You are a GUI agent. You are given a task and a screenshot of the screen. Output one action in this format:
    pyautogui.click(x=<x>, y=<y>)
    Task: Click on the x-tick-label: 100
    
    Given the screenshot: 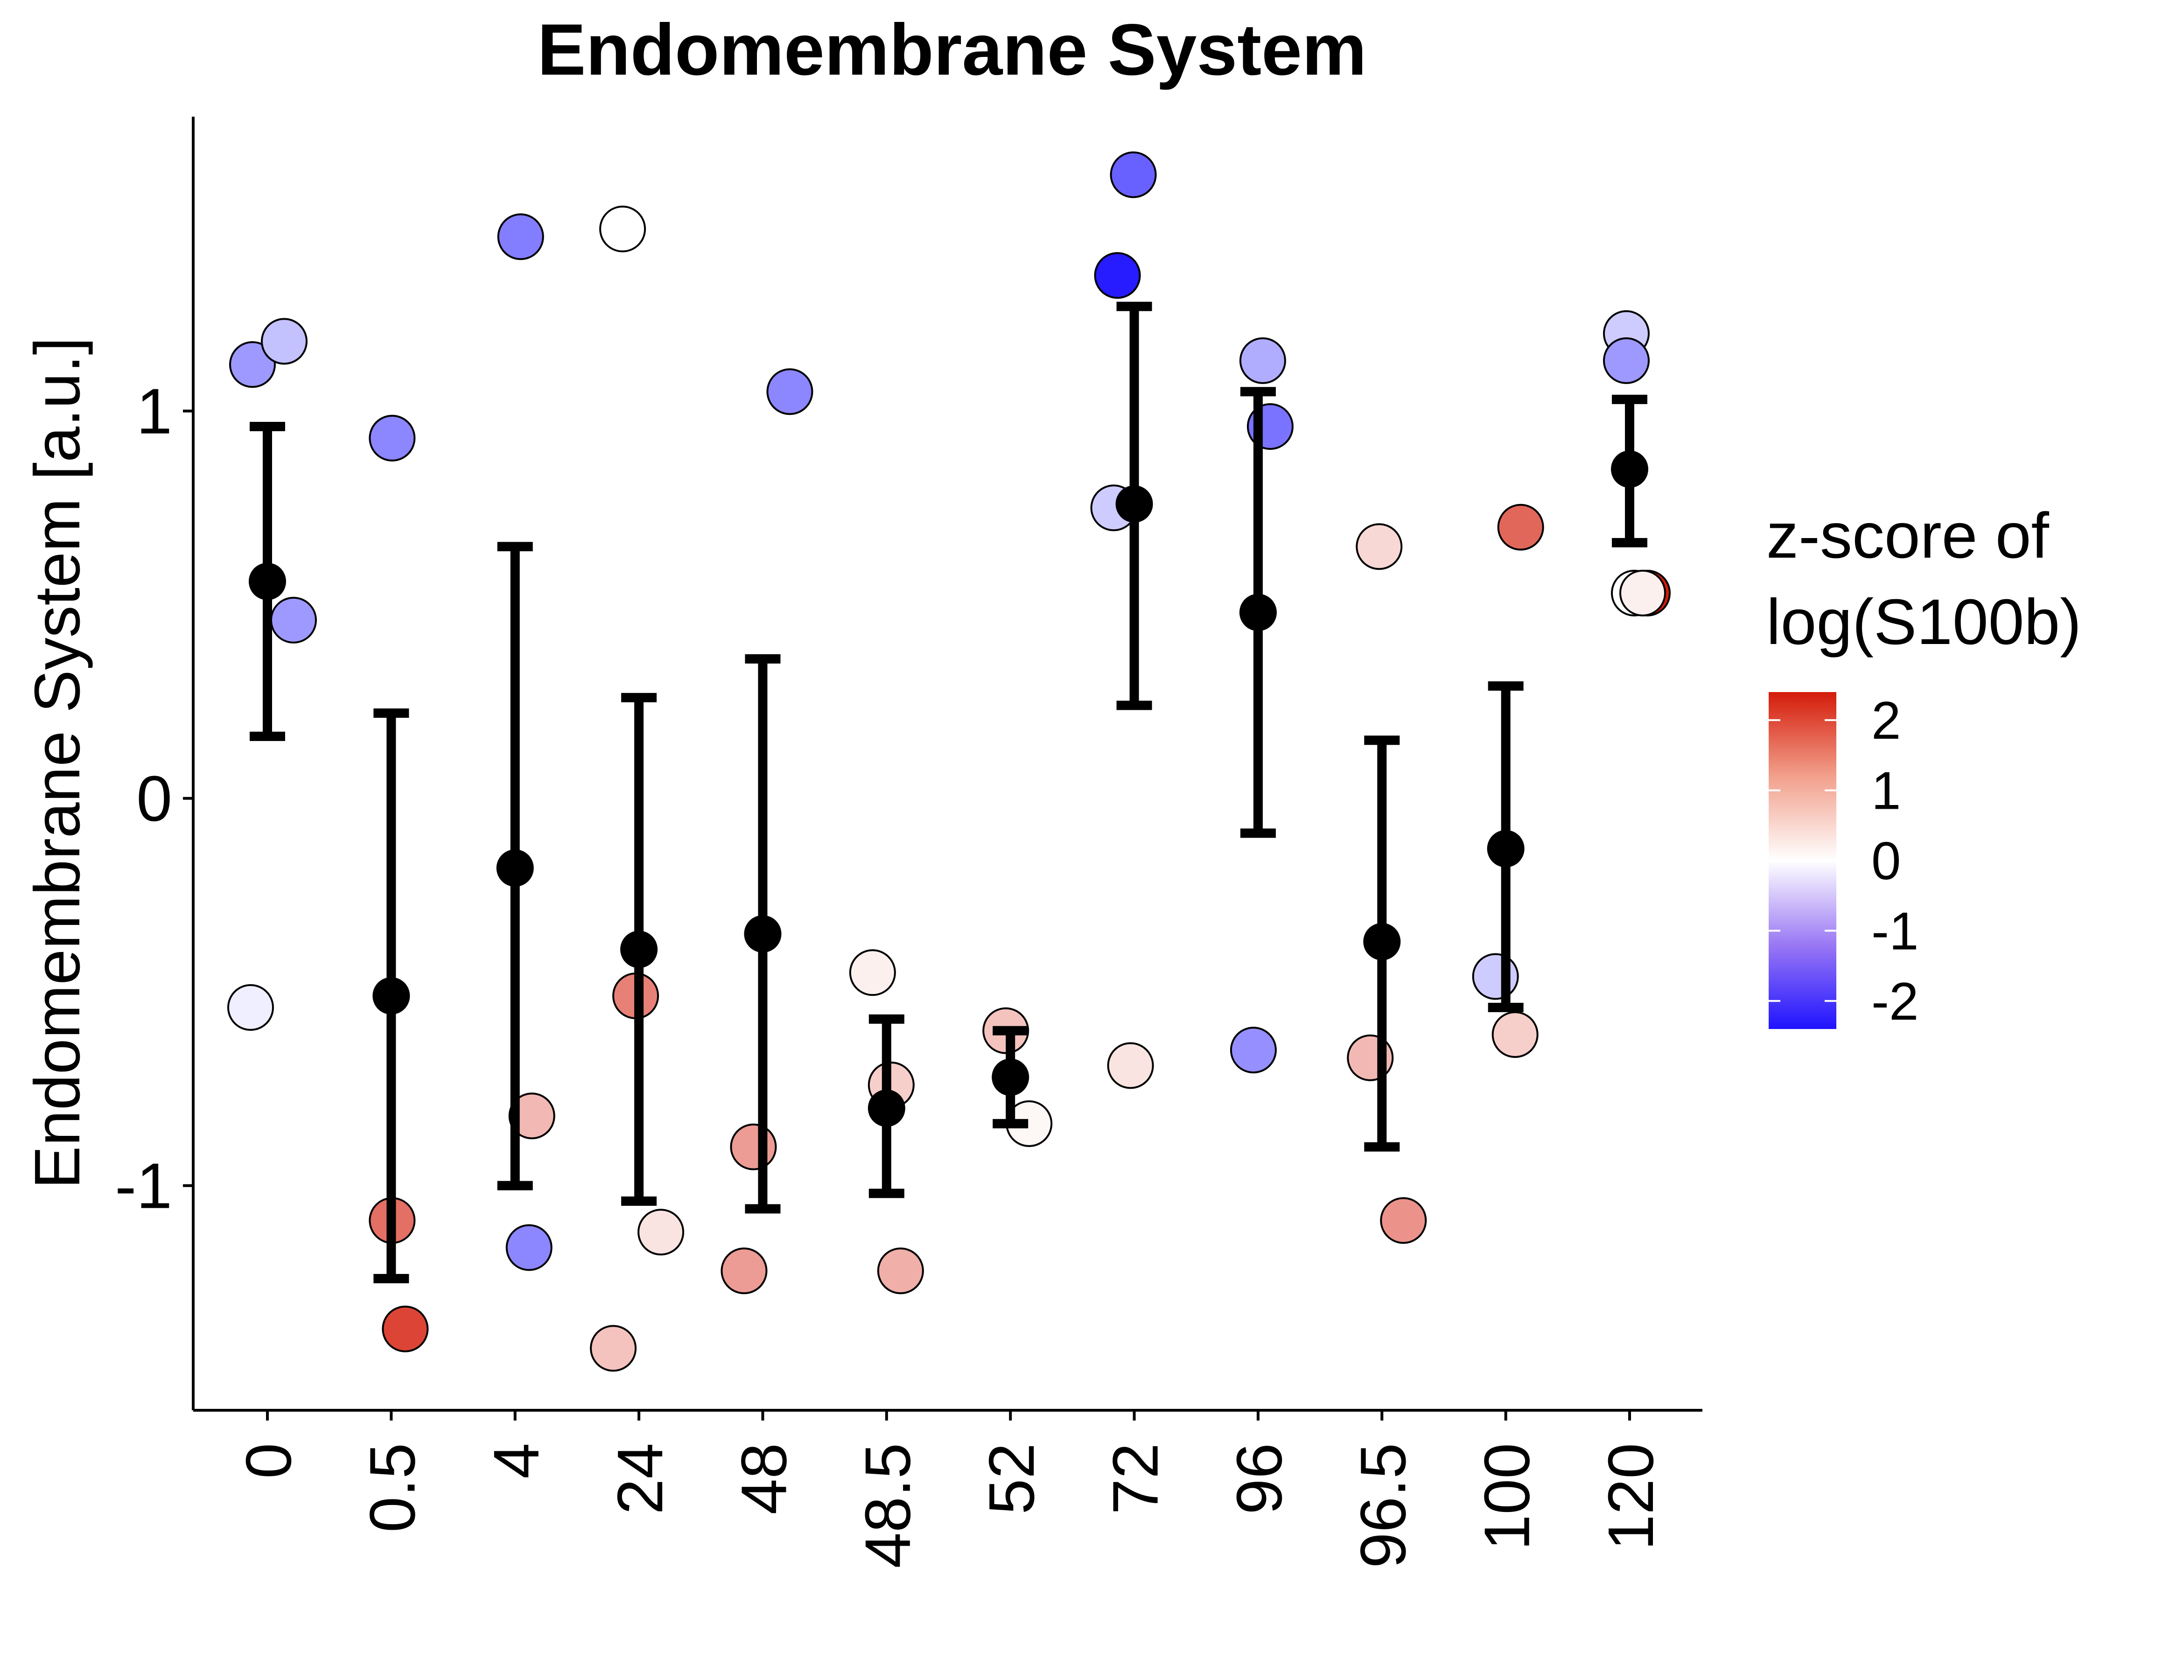 What is the action you would take?
    pyautogui.click(x=1507, y=1496)
    